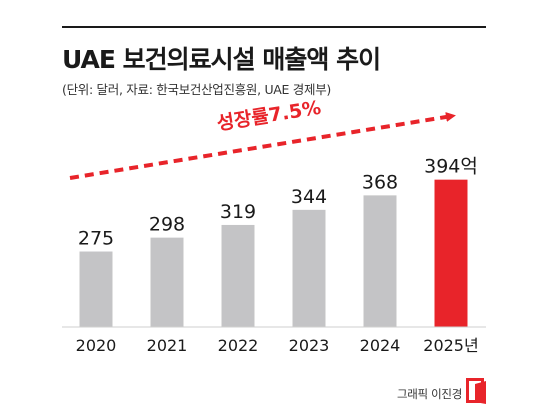 The height and width of the screenshot is (417, 550). I want to click on bar-2020, so click(96, 289).